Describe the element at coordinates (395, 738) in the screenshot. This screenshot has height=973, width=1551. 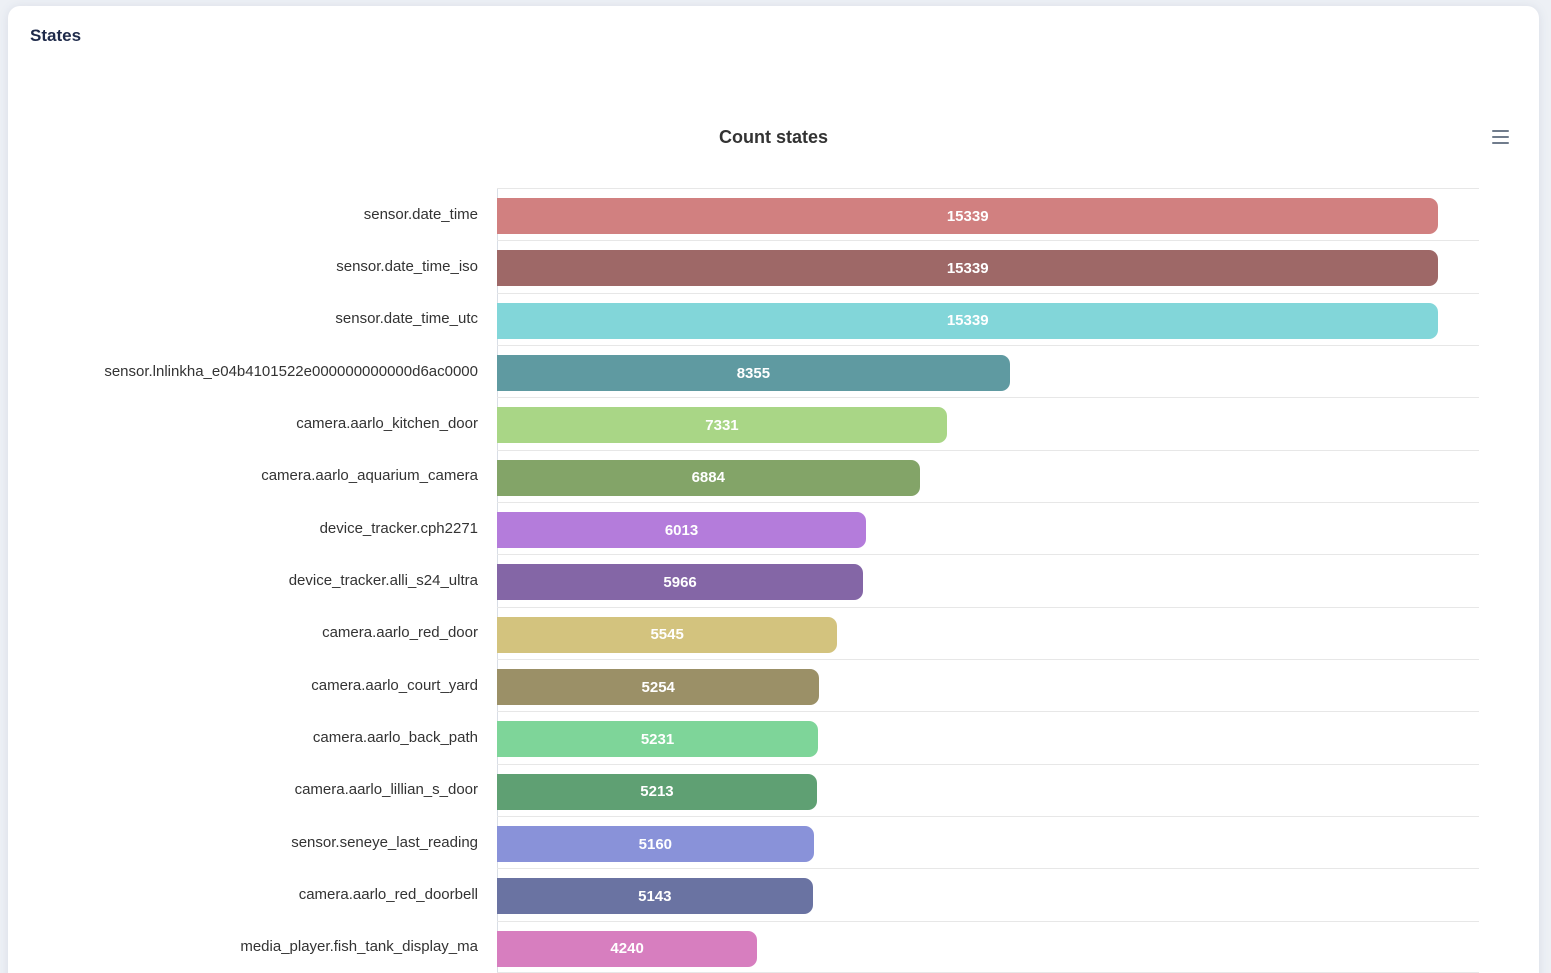
I see `category-label: camera.aarlo_back_path` at that location.